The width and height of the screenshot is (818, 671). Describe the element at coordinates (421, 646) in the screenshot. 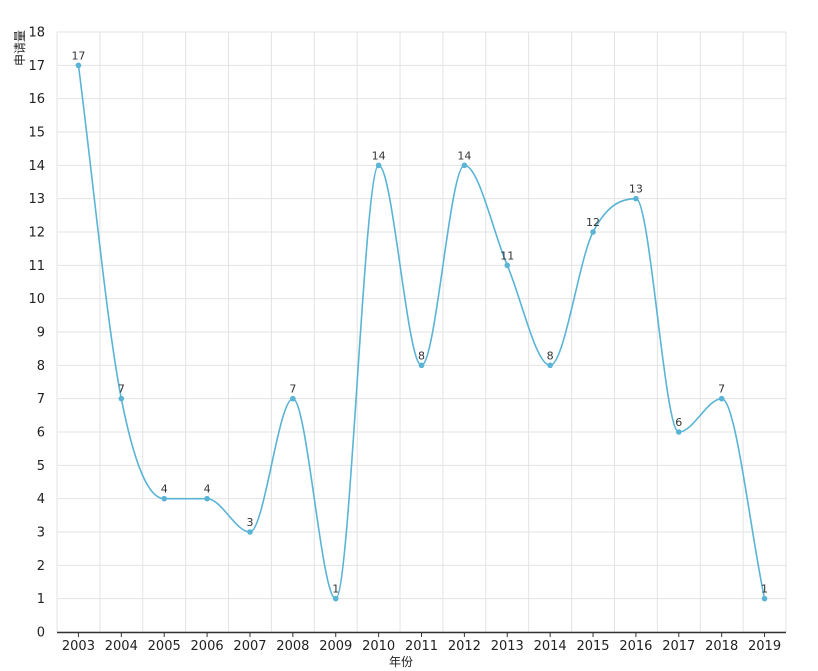

I see `x-tick-label: 2011` at that location.